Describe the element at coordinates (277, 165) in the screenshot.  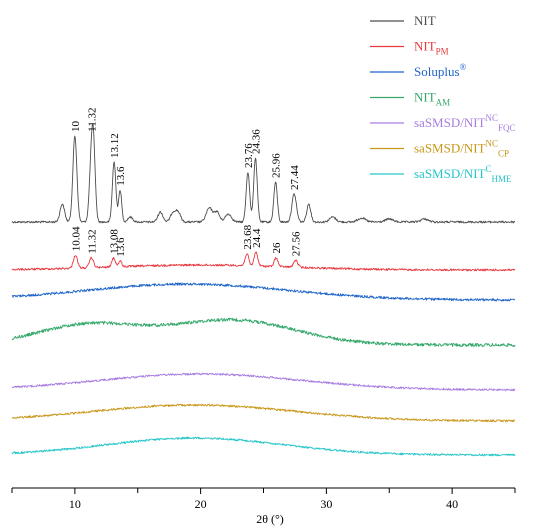
I see `peak-label: 25.96` at that location.